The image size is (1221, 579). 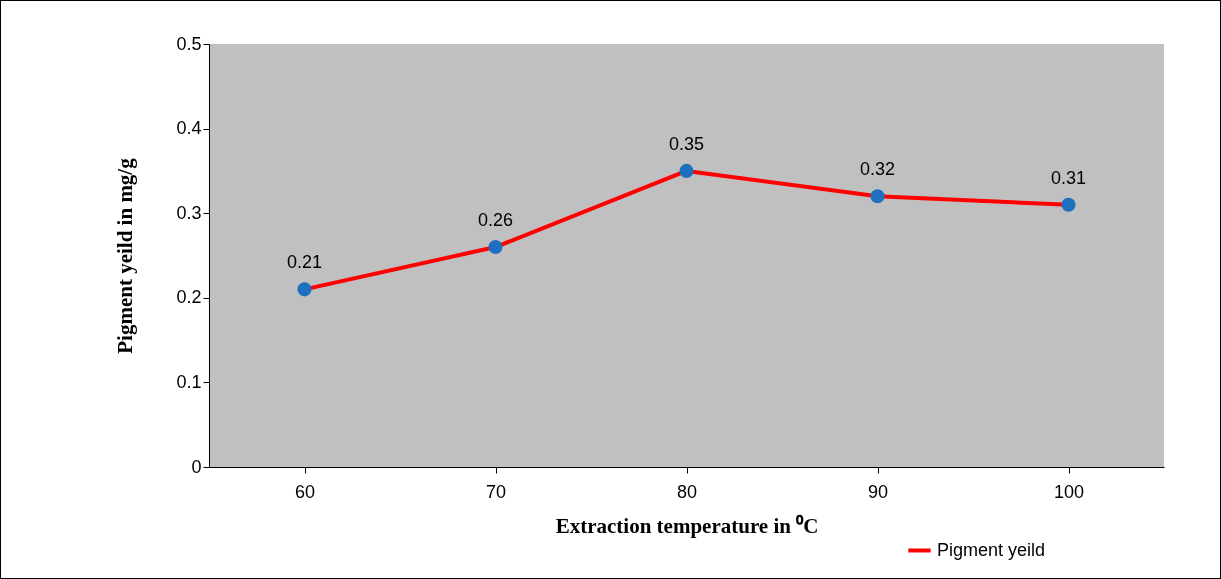 What do you see at coordinates (687, 525) in the screenshot?
I see `x-axis-title: Extraction temperature in ⁰C` at bounding box center [687, 525].